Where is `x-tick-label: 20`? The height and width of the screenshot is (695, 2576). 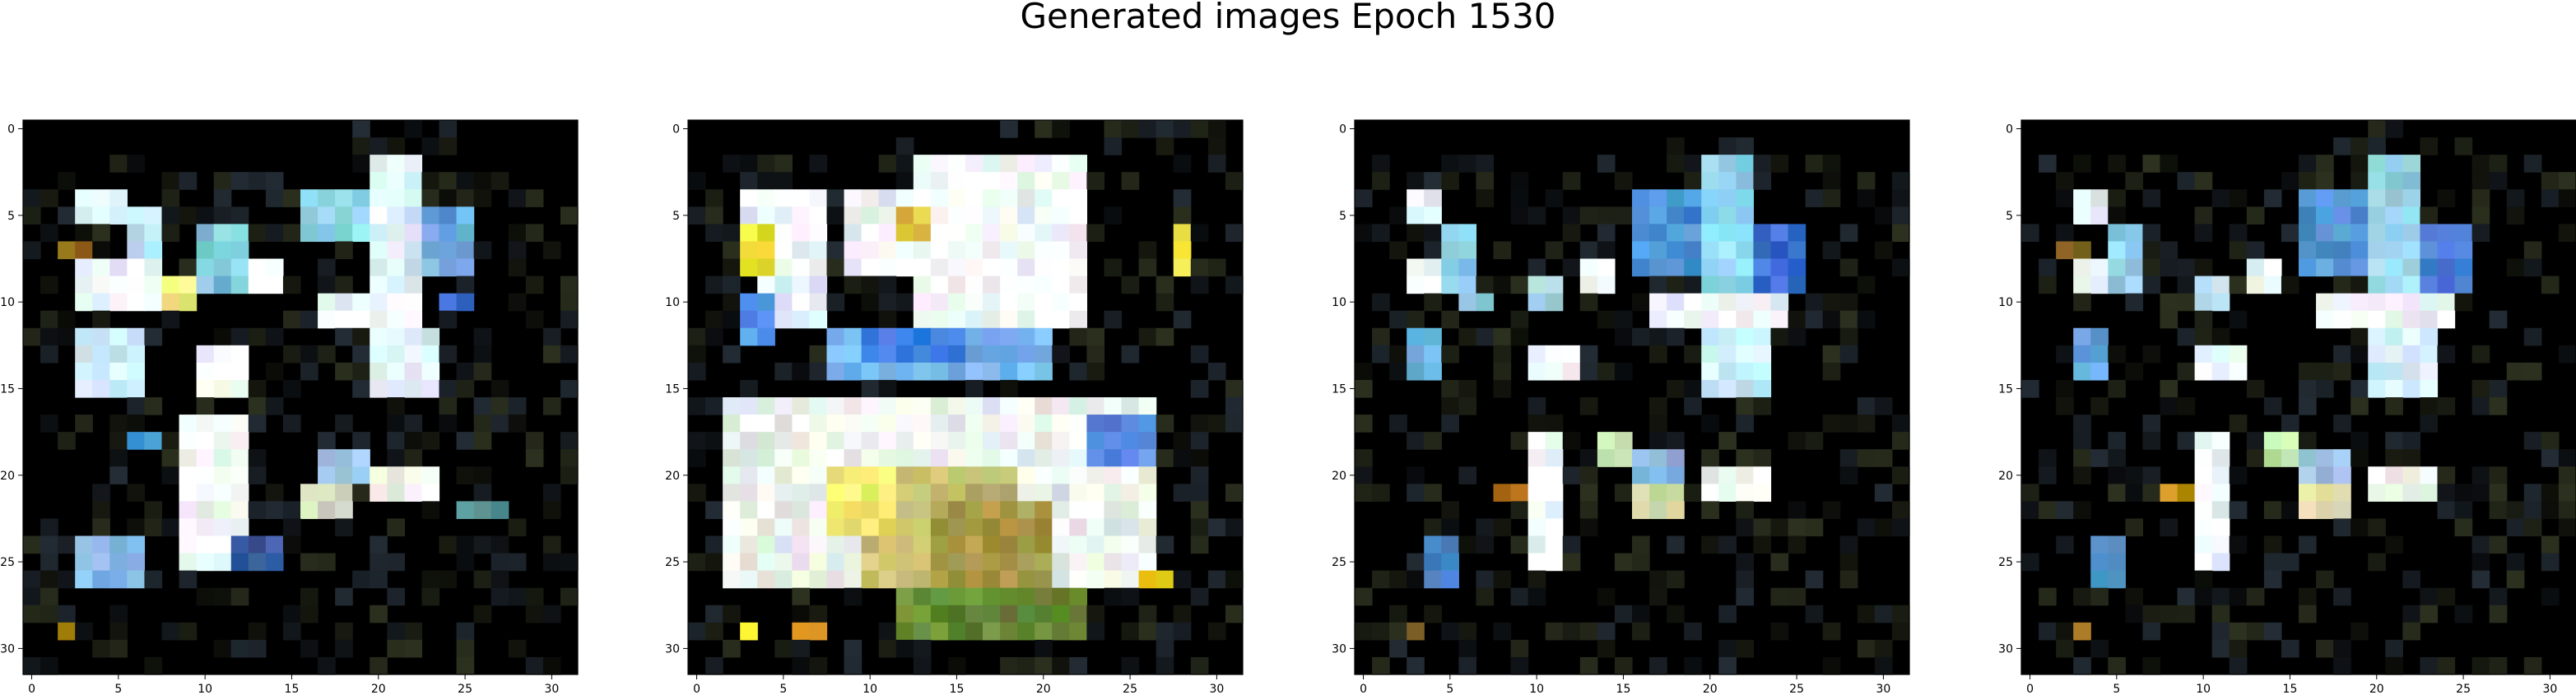
x-tick-label: 20 is located at coordinates (1710, 689).